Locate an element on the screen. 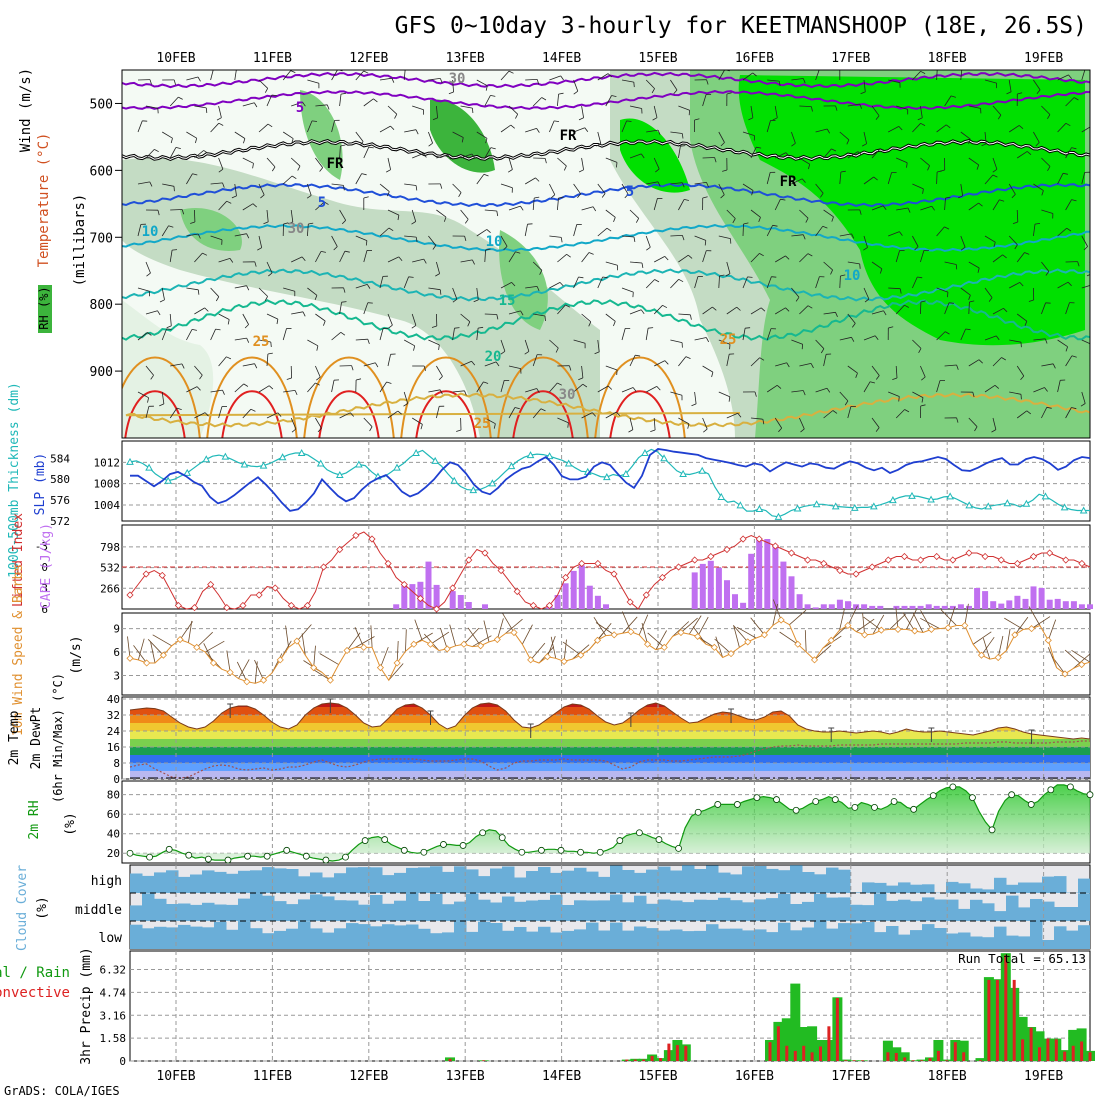 Image resolution: width=1100 pixels, height=1100 pixels. precip-convective-bar is located at coordinates (888, 1056).